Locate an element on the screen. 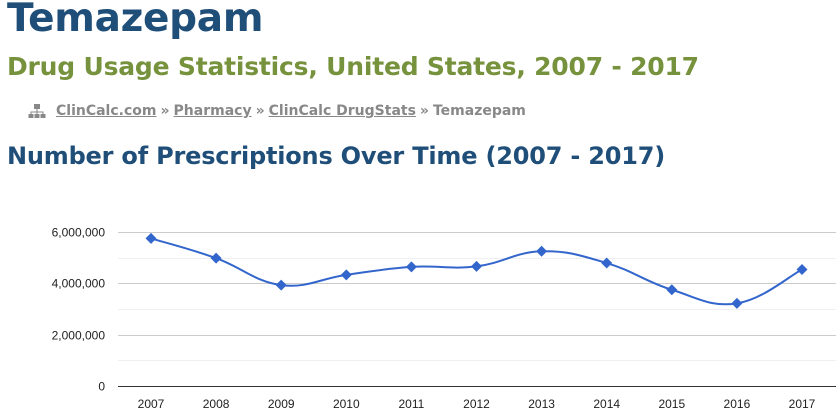 The width and height of the screenshot is (840, 419). x-tick-label: 2011 is located at coordinates (411, 404).